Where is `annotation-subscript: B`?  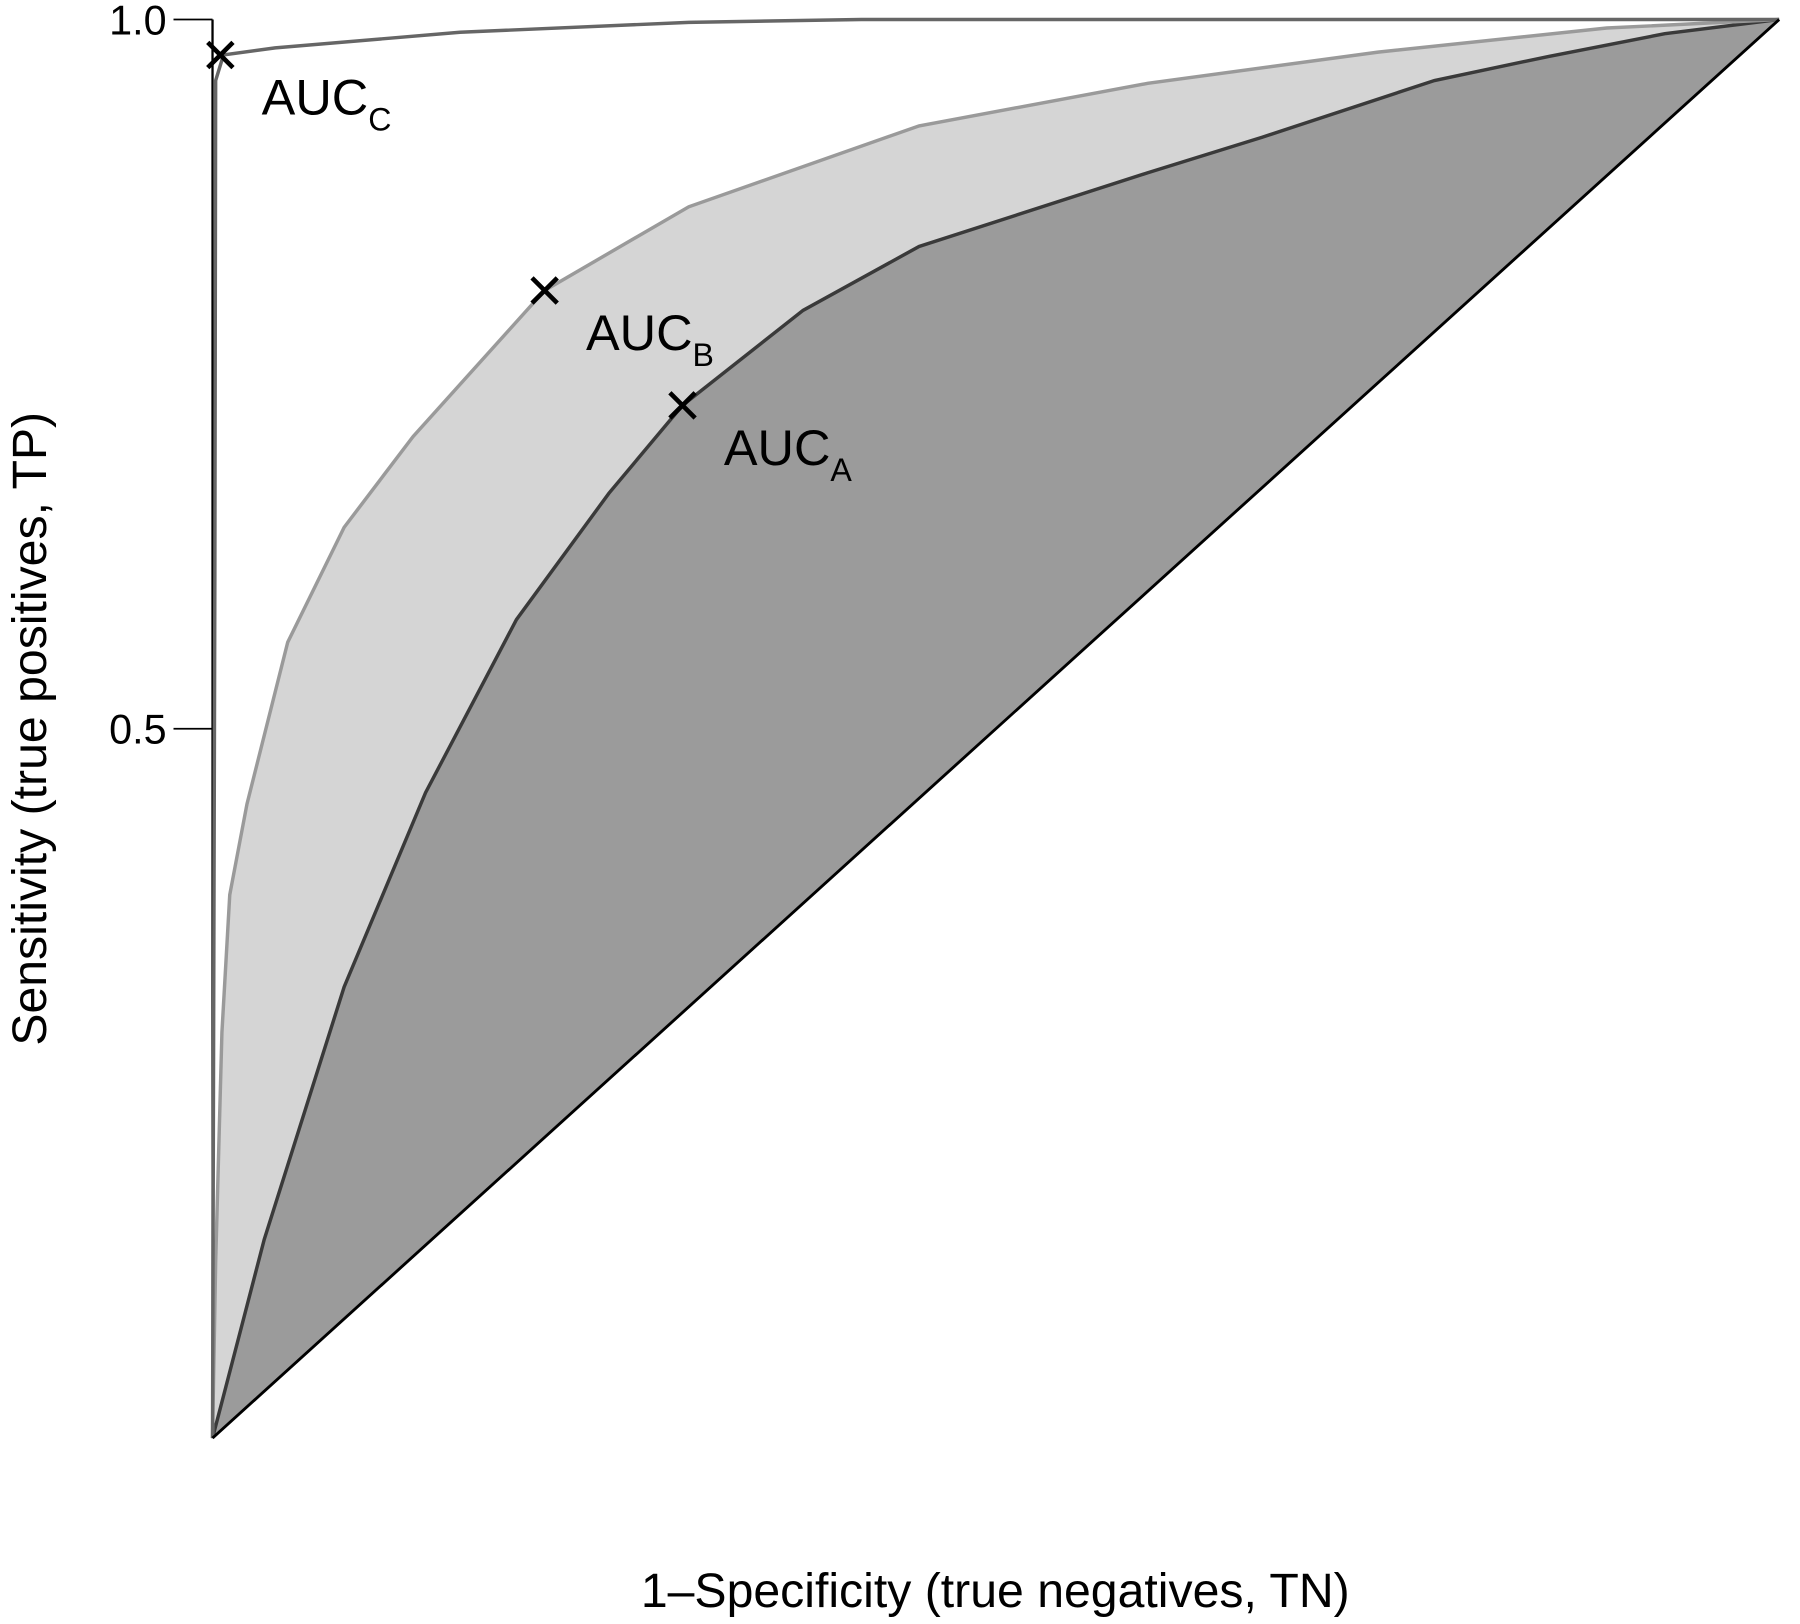
annotation-subscript: B is located at coordinates (703, 355).